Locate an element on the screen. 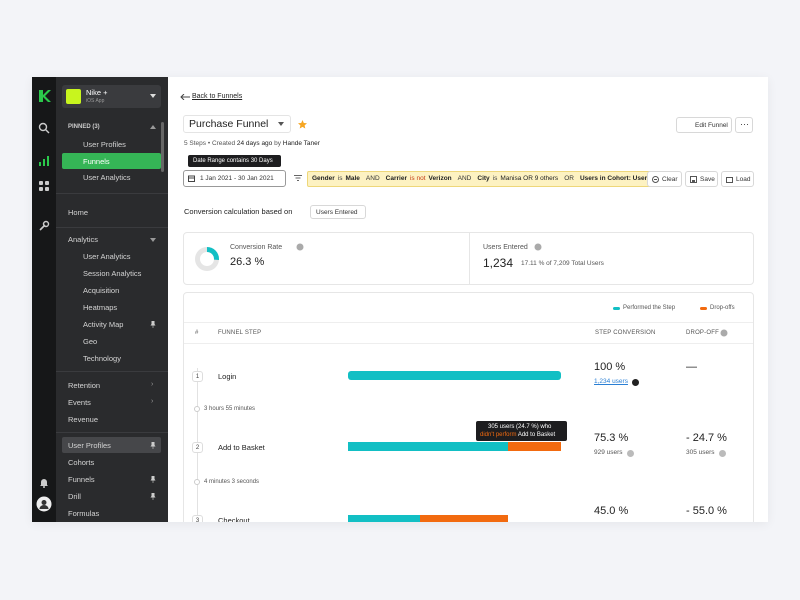 Image resolution: width=800 pixels, height=600 pixels. column-header: DROP-OFF is located at coordinates (702, 333).